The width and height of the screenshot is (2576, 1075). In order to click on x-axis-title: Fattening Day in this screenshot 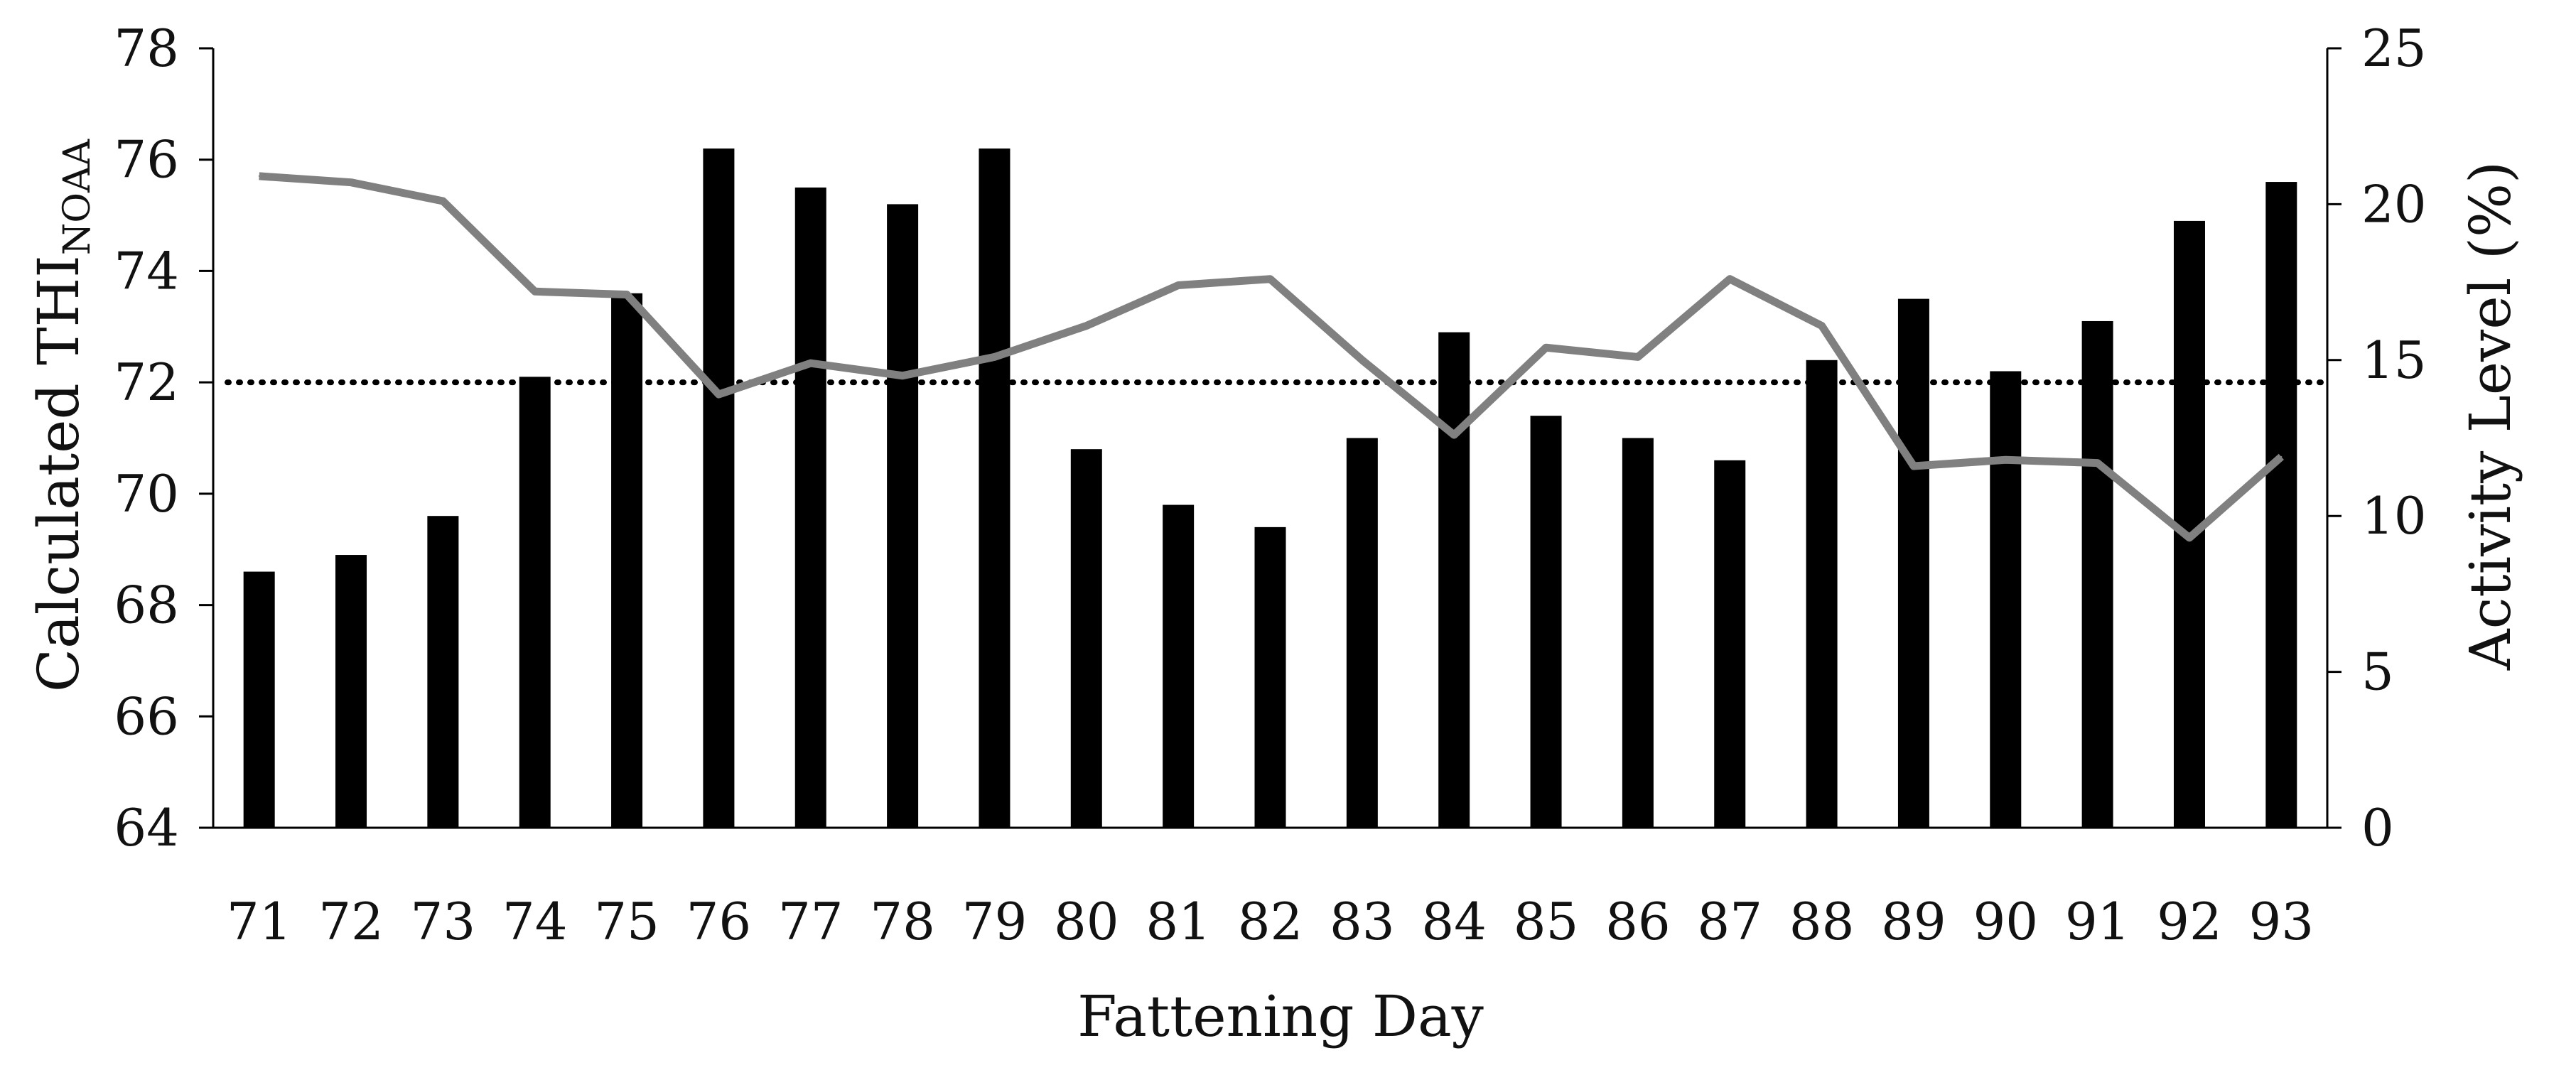, I will do `click(1280, 1016)`.